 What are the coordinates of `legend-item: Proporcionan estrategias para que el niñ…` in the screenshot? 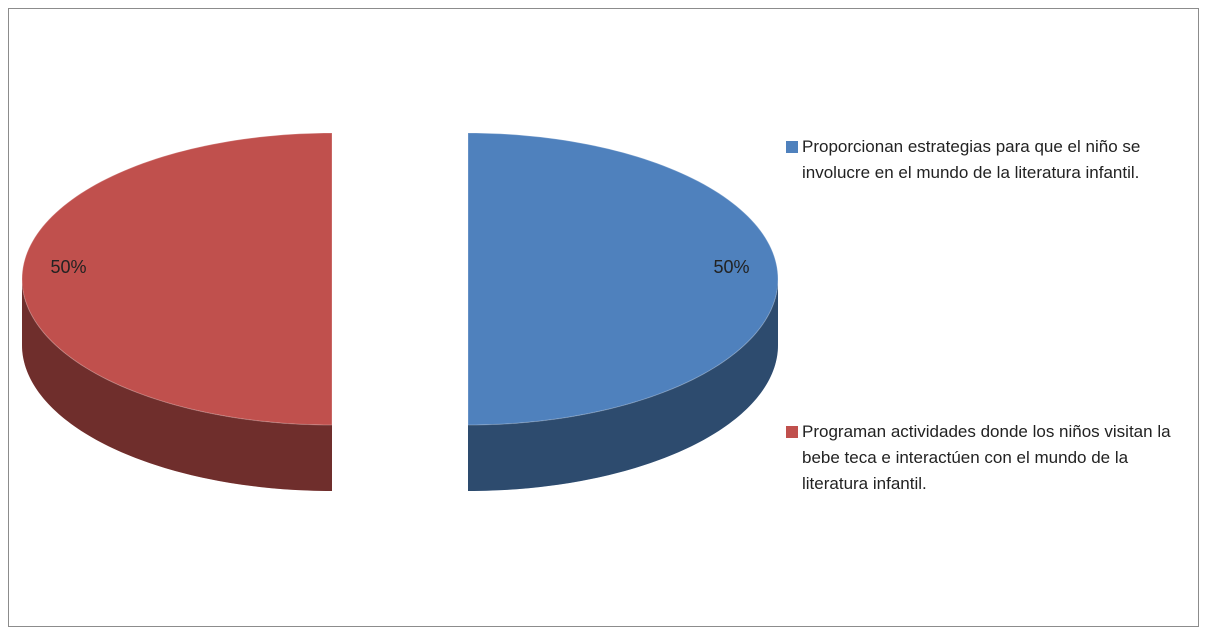 It's located at (986, 160).